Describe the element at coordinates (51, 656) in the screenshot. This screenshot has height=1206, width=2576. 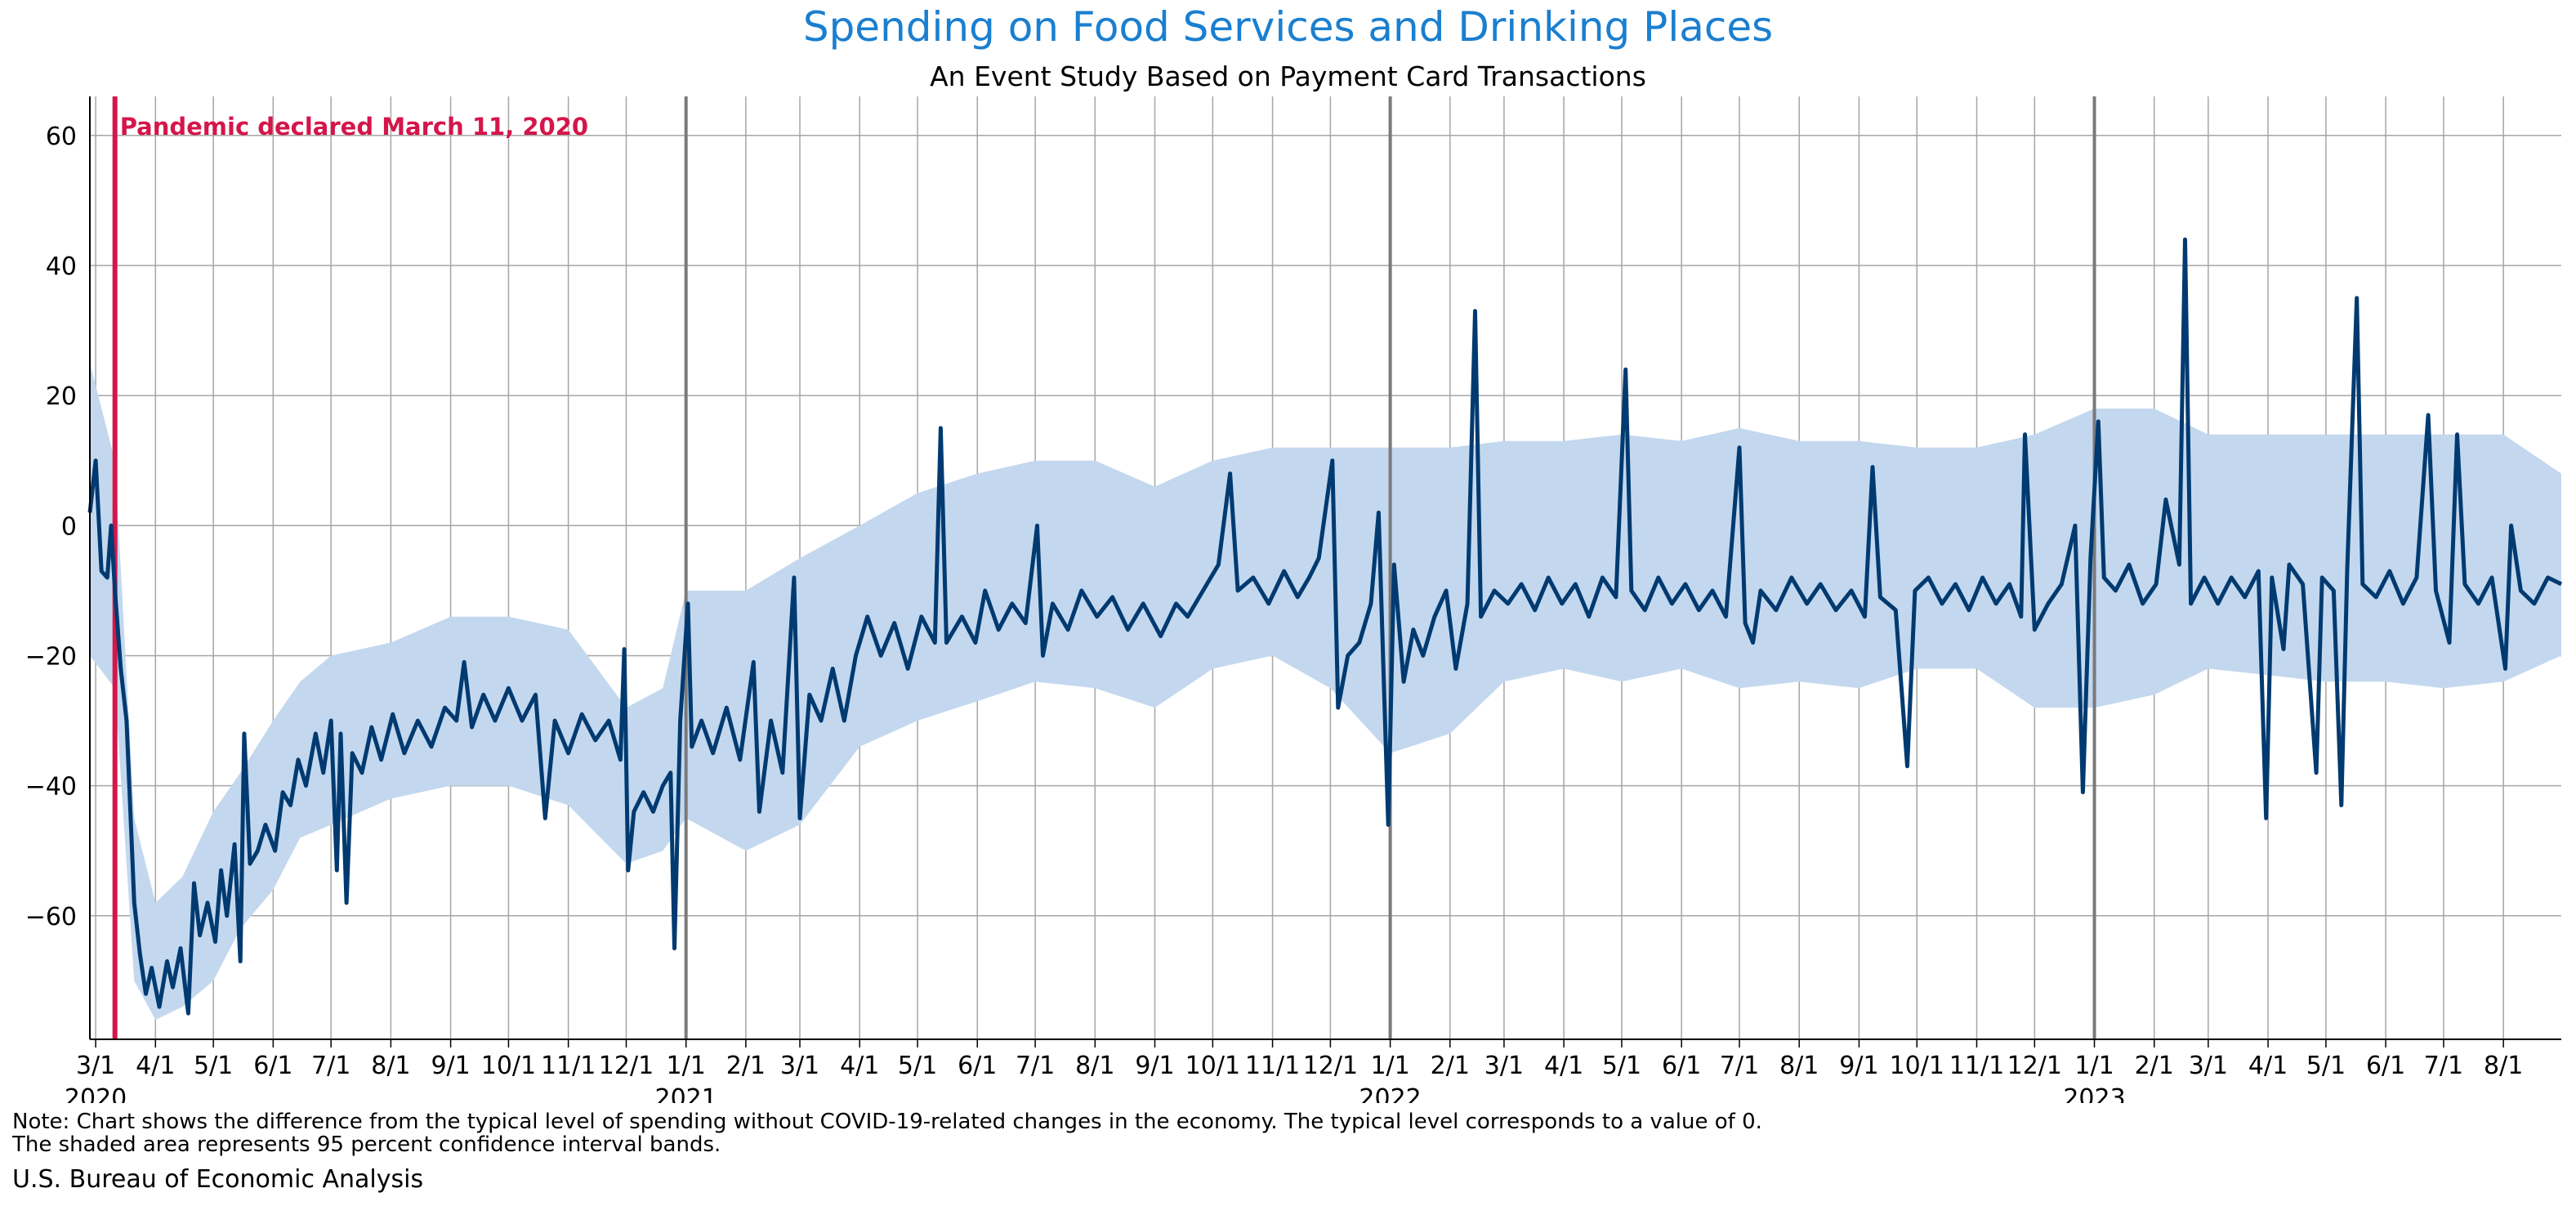
I see `y-tick-label: −20` at that location.